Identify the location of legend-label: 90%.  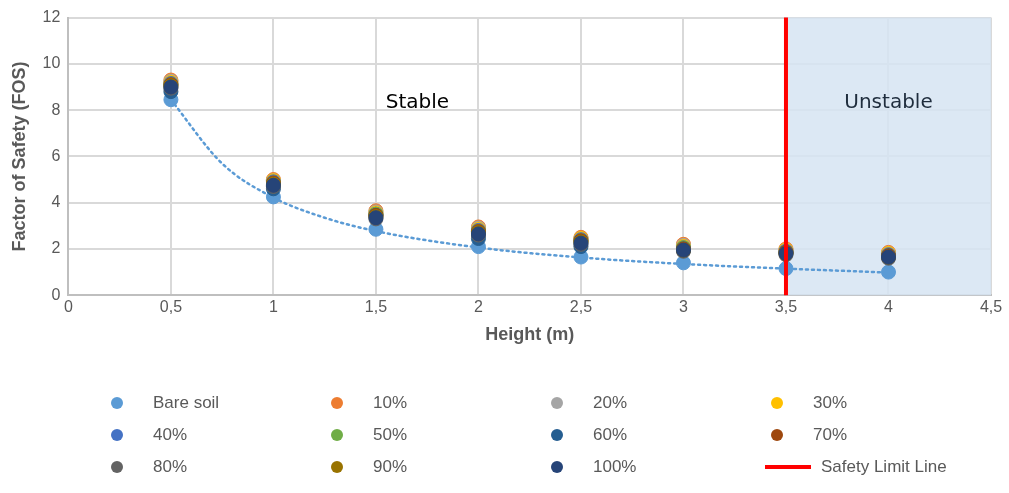
(390, 467).